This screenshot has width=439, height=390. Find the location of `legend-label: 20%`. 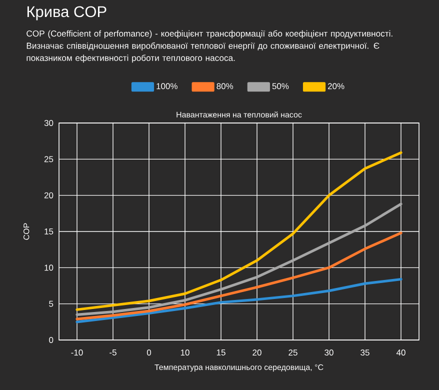

legend-label: 20% is located at coordinates (336, 86).